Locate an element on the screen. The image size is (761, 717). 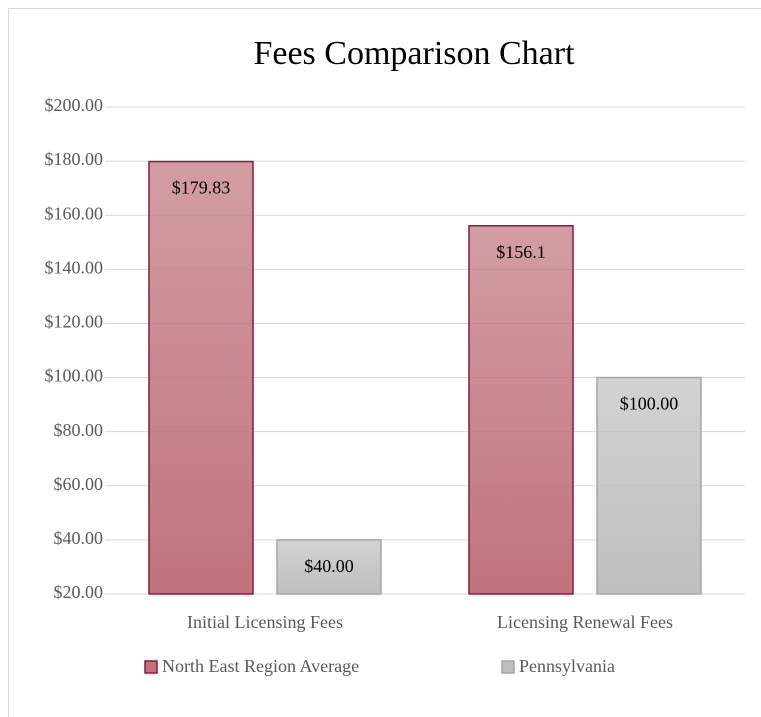
x-tick-label: Initial Licensing Fees is located at coordinates (265, 622).